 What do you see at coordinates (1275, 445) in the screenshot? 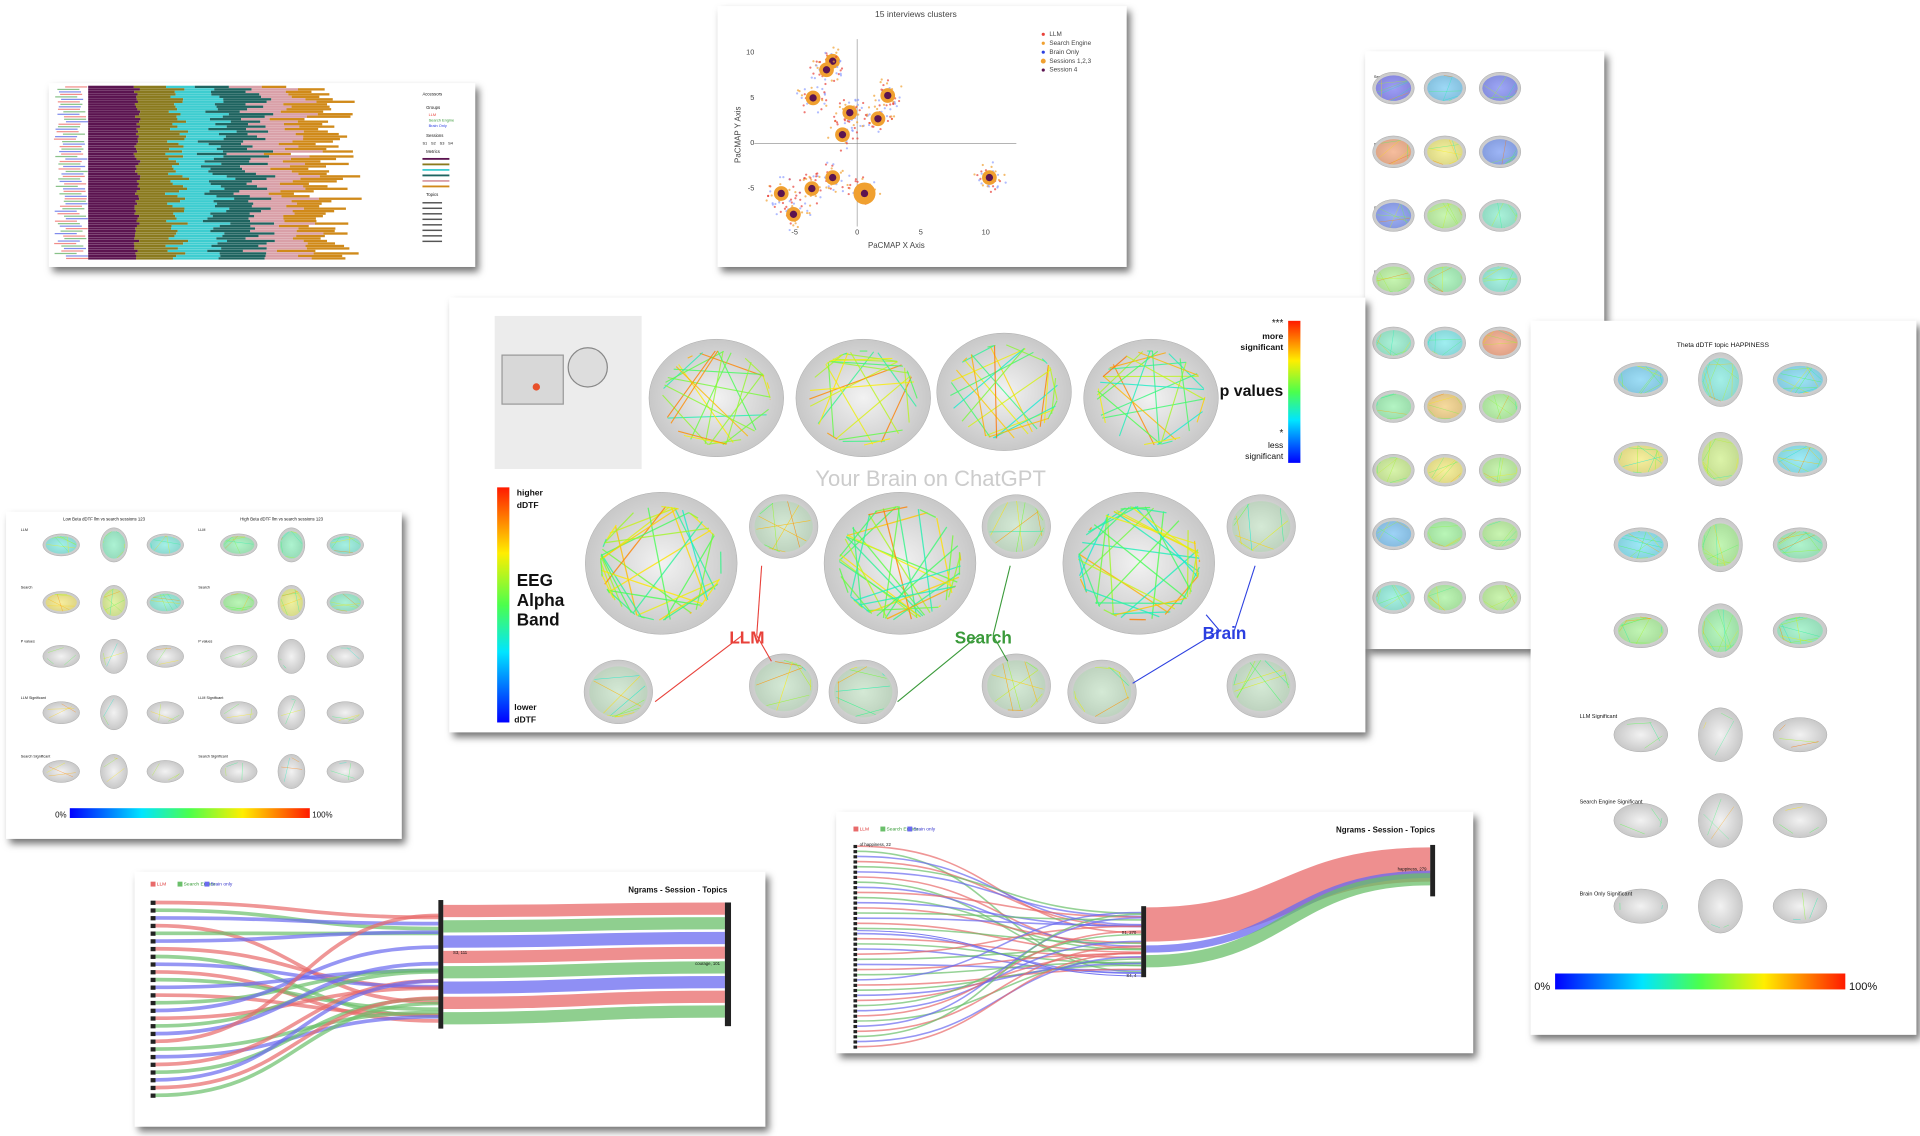
I see `label: less` at bounding box center [1275, 445].